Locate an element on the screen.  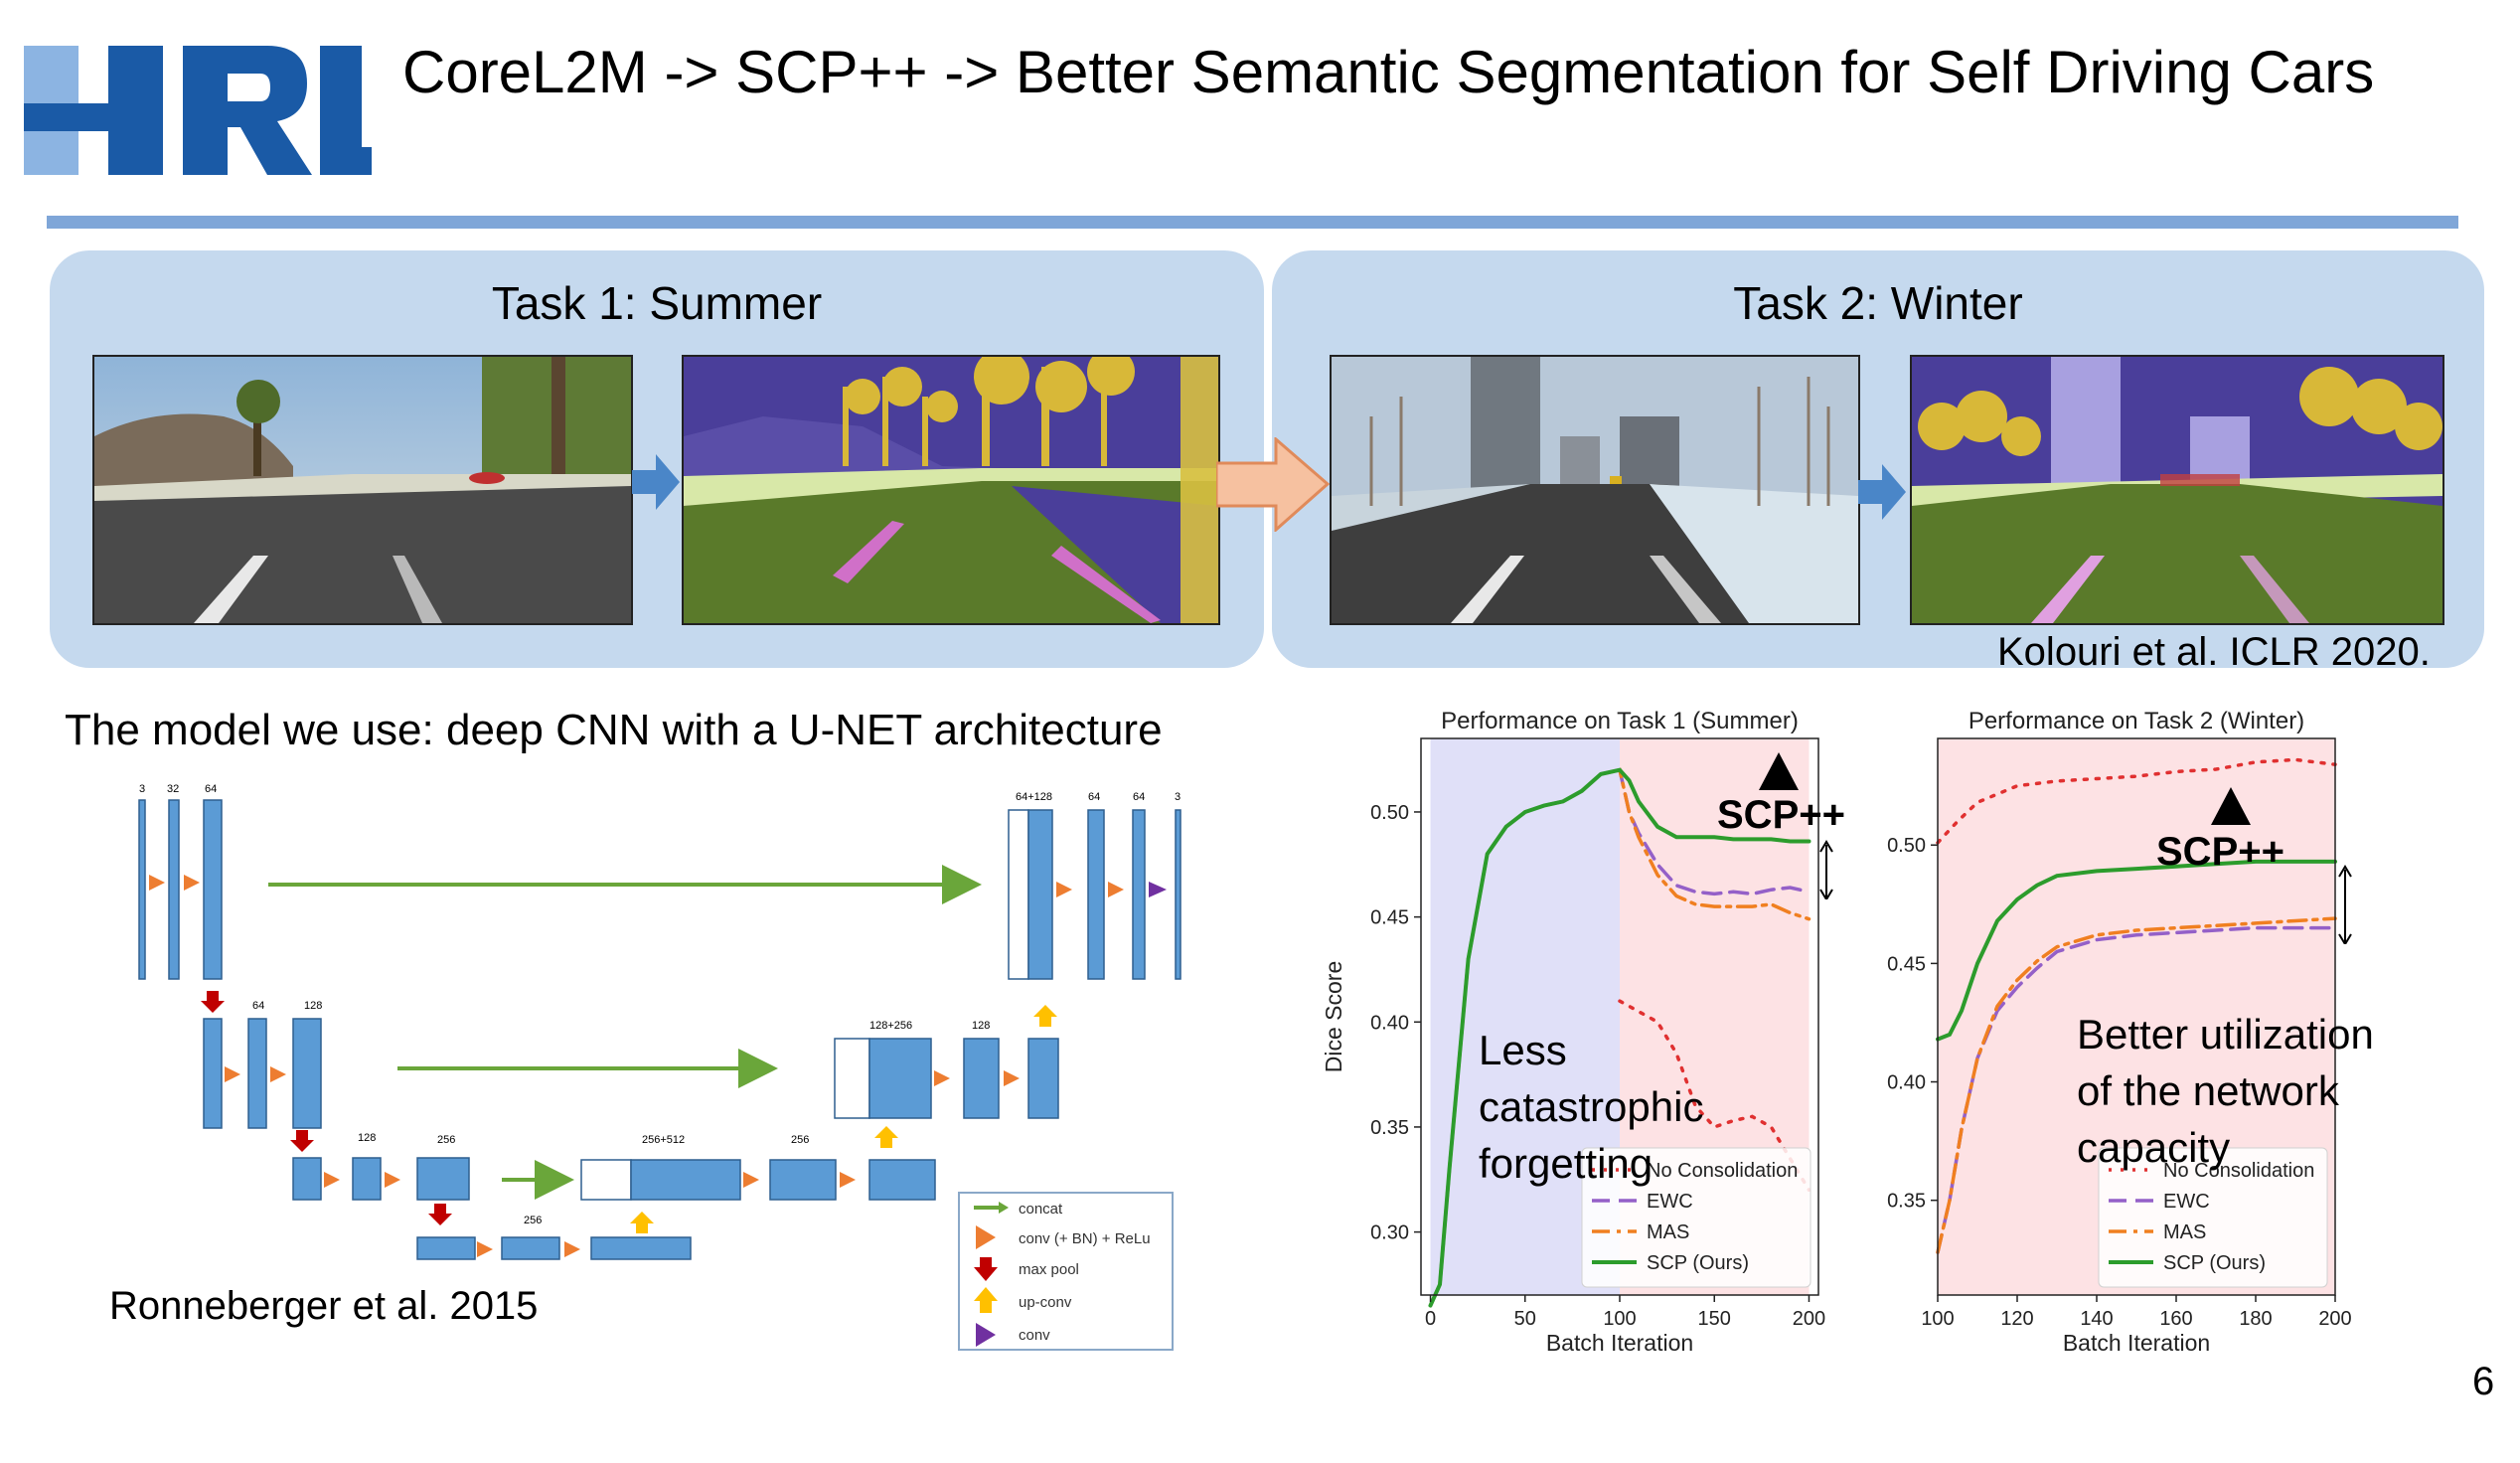
chart-title: Performance on Task 2 (Winter) is located at coordinates (2136, 721).